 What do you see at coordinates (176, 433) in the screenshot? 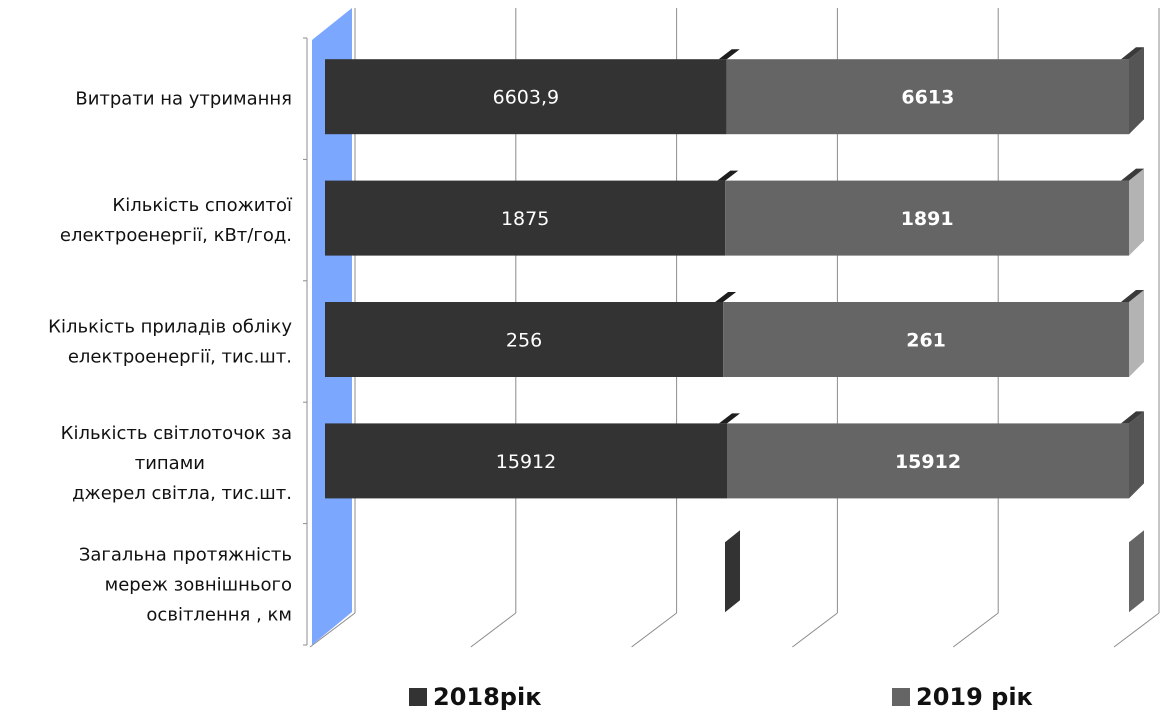
I see `category-label-line: Кількість світлоточок за` at bounding box center [176, 433].